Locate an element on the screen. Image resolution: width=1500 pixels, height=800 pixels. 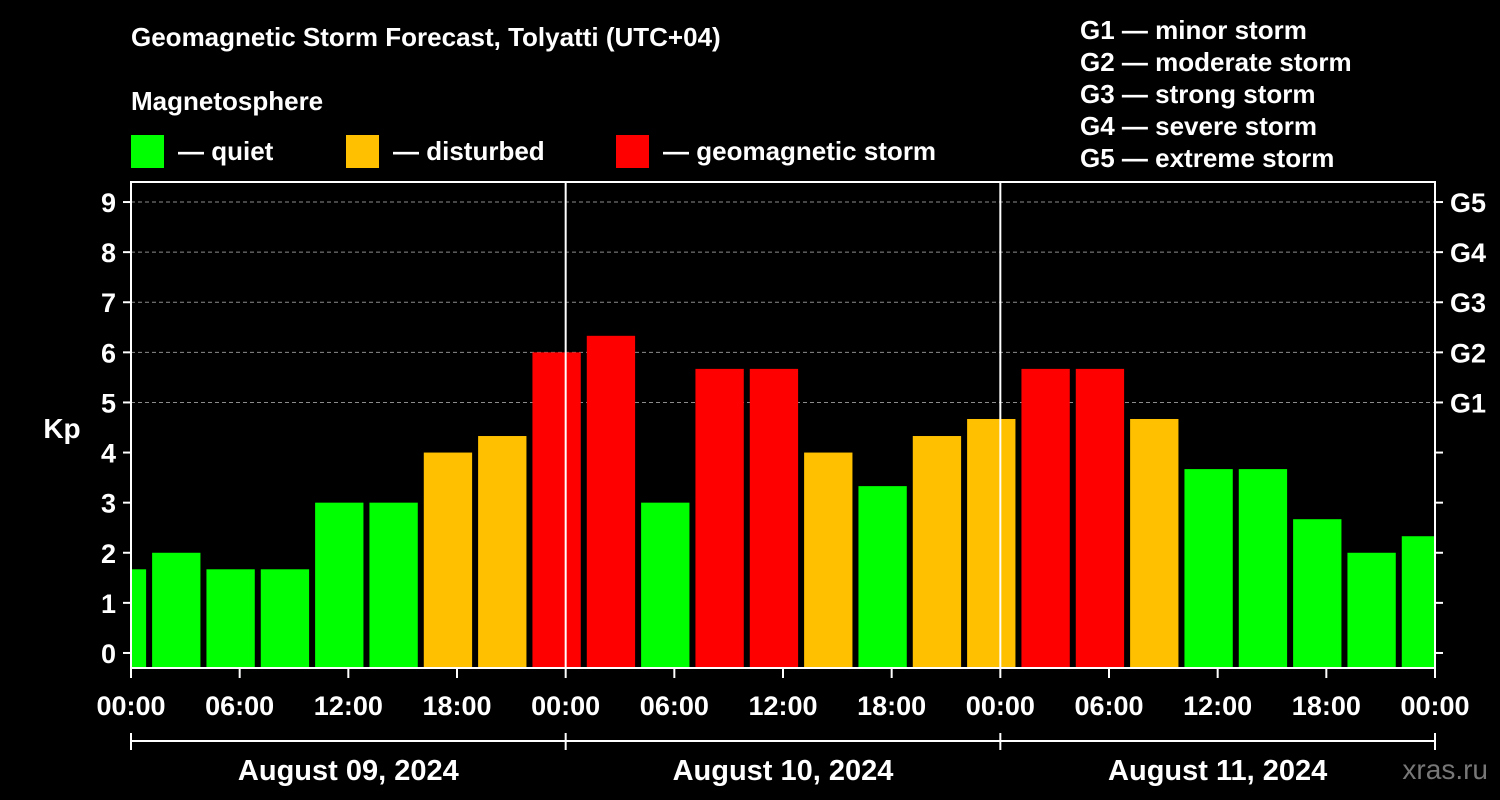
g-level-label: G1 is located at coordinates (1468, 403).